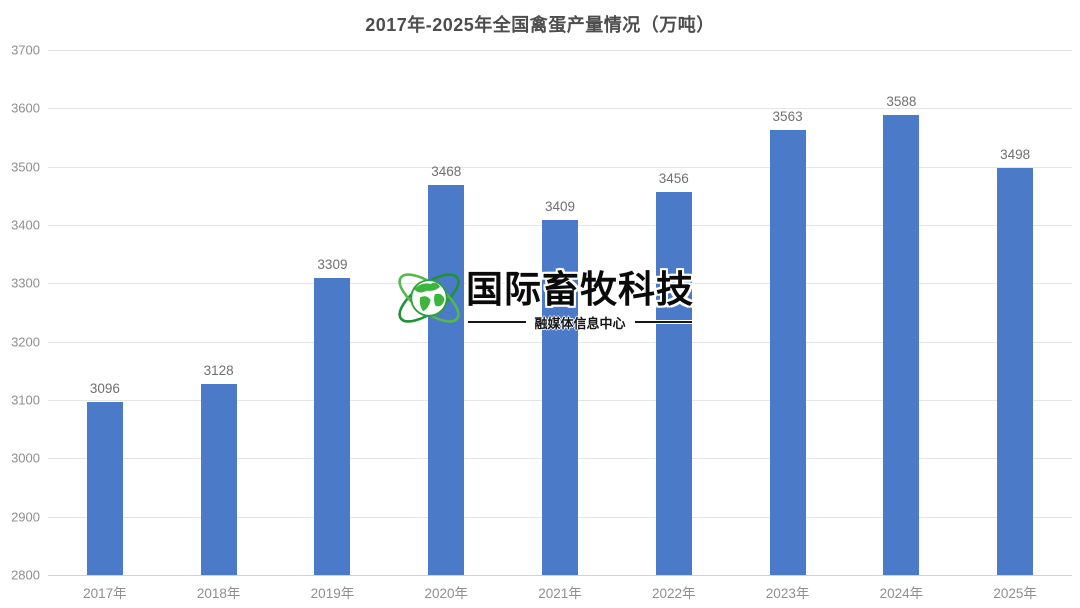  Describe the element at coordinates (25, 108) in the screenshot. I see `y-tick-label: 3600` at that location.